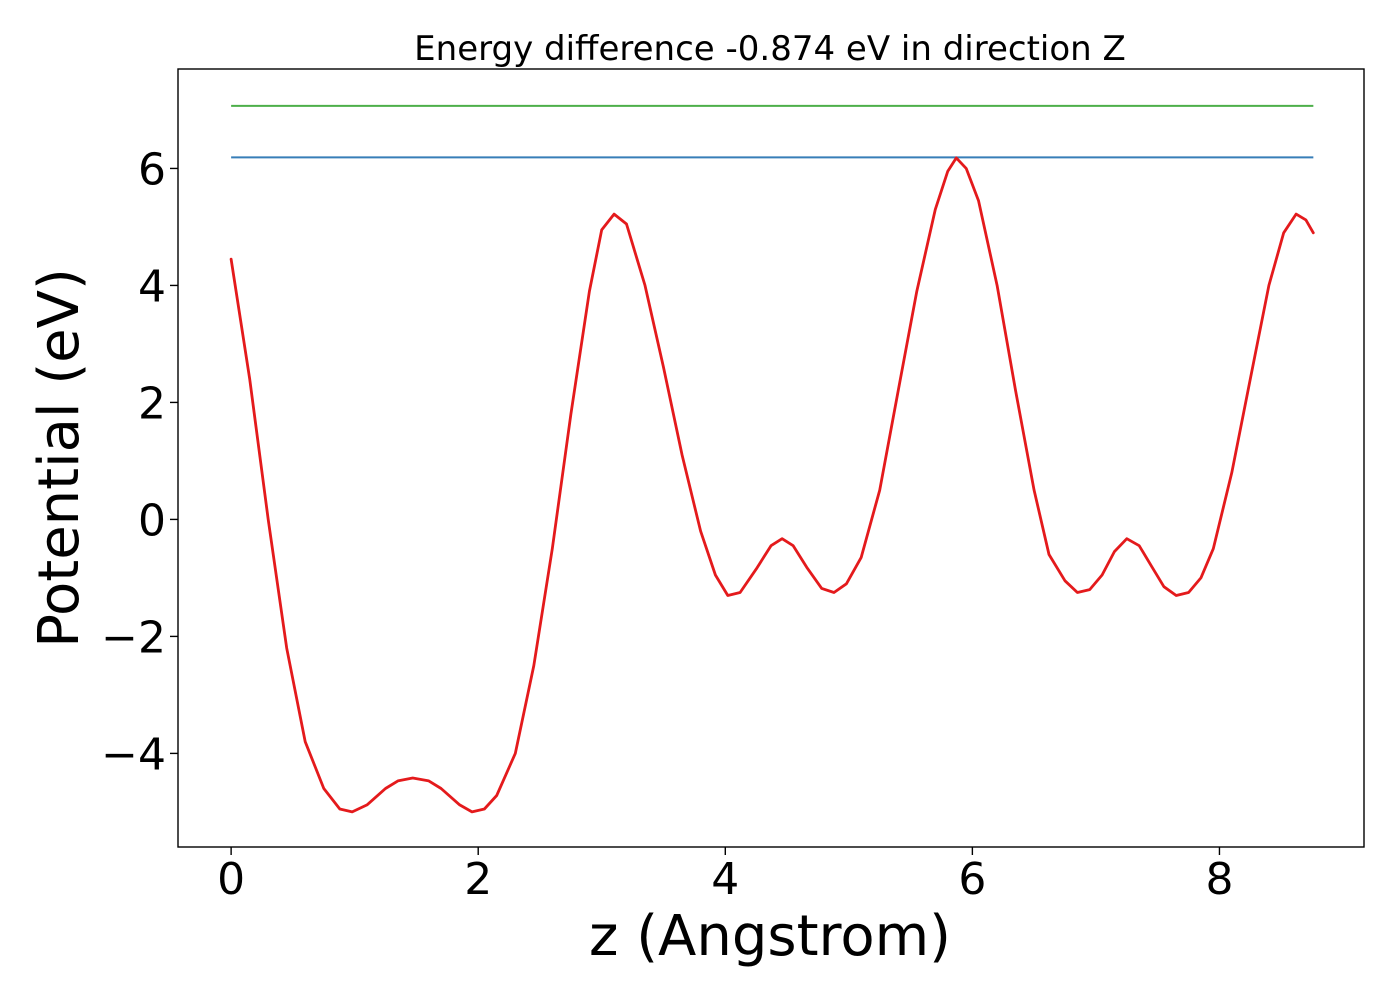 The height and width of the screenshot is (1000, 1400). Describe the element at coordinates (972, 879) in the screenshot. I see `x-tick-label: 6` at that location.